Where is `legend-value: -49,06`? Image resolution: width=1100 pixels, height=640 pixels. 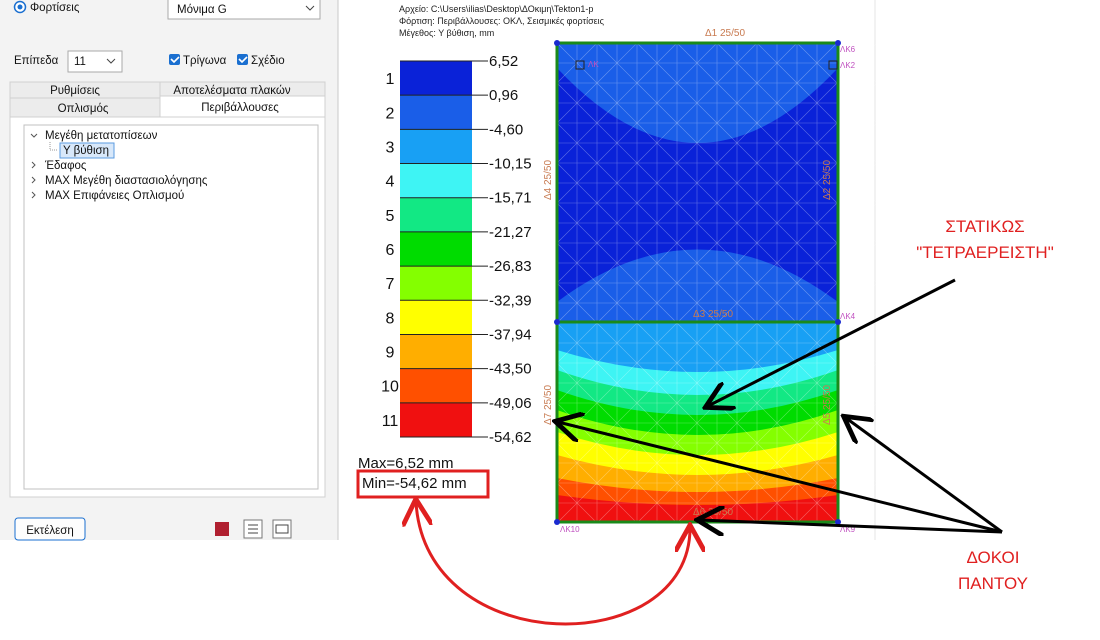
legend-value: -49,06 is located at coordinates (510, 403).